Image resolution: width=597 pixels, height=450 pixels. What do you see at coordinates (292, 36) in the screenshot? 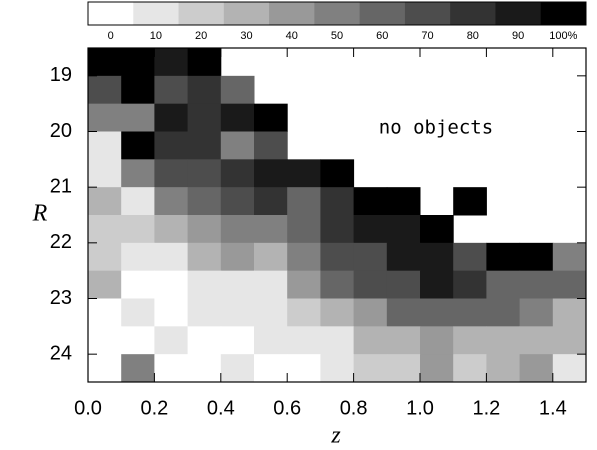
I see `colorbar-label: 40` at bounding box center [292, 36].